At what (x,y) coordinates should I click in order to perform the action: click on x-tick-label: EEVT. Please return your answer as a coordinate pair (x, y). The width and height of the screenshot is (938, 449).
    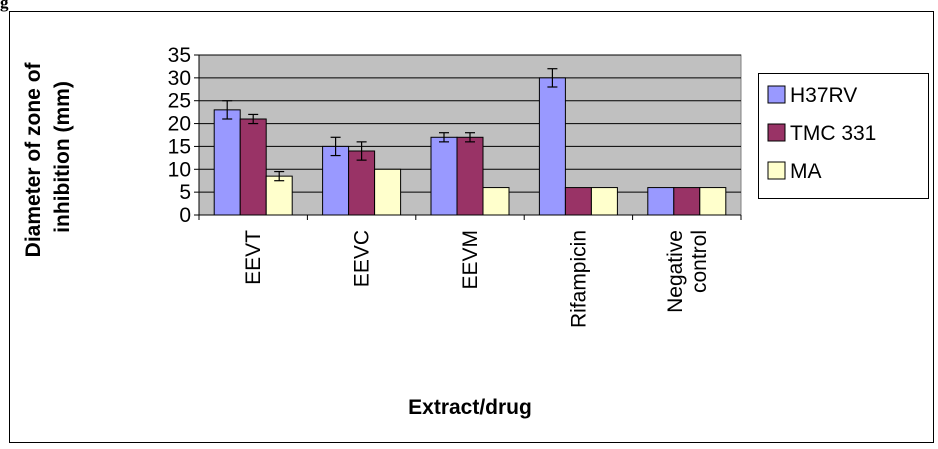
    Looking at the image, I should click on (253, 257).